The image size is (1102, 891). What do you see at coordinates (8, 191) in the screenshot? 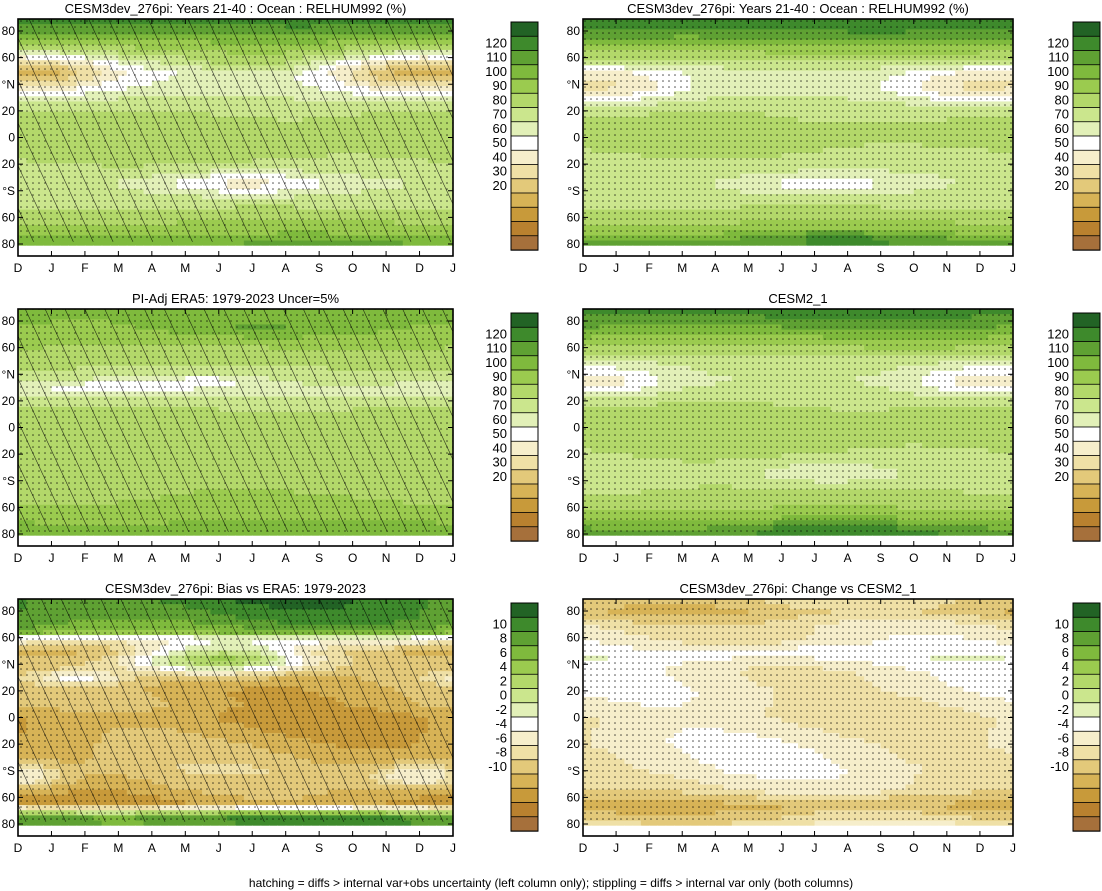
I see `y-tick-label: °S` at bounding box center [8, 191].